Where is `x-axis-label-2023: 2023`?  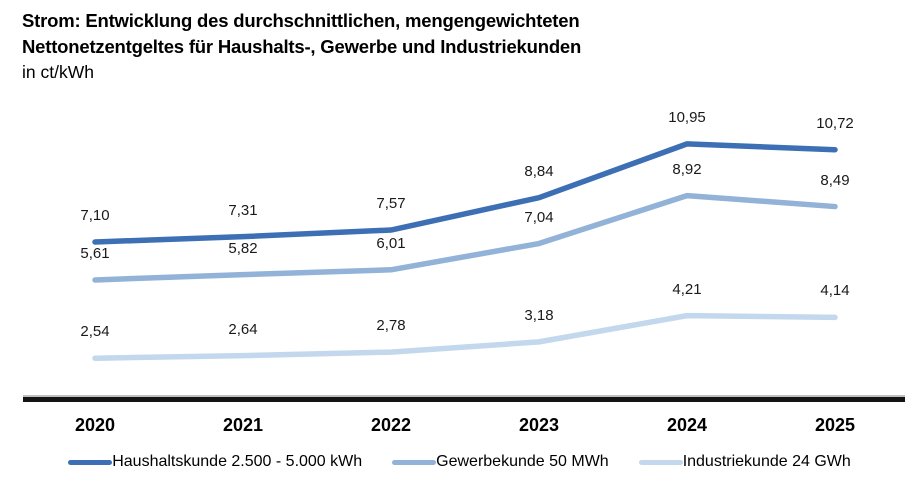 x-axis-label-2023: 2023 is located at coordinates (539, 425).